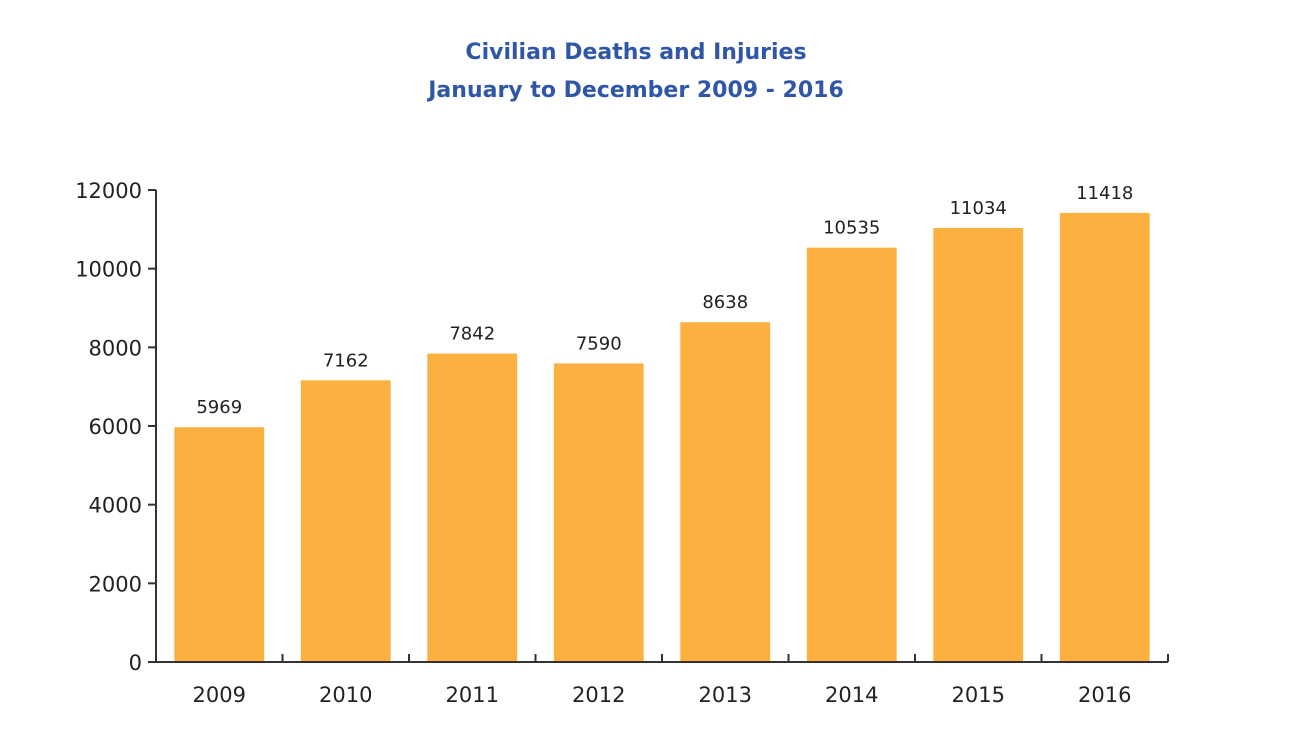 The image size is (1316, 752). I want to click on x-tick-label: 2010, so click(345, 695).